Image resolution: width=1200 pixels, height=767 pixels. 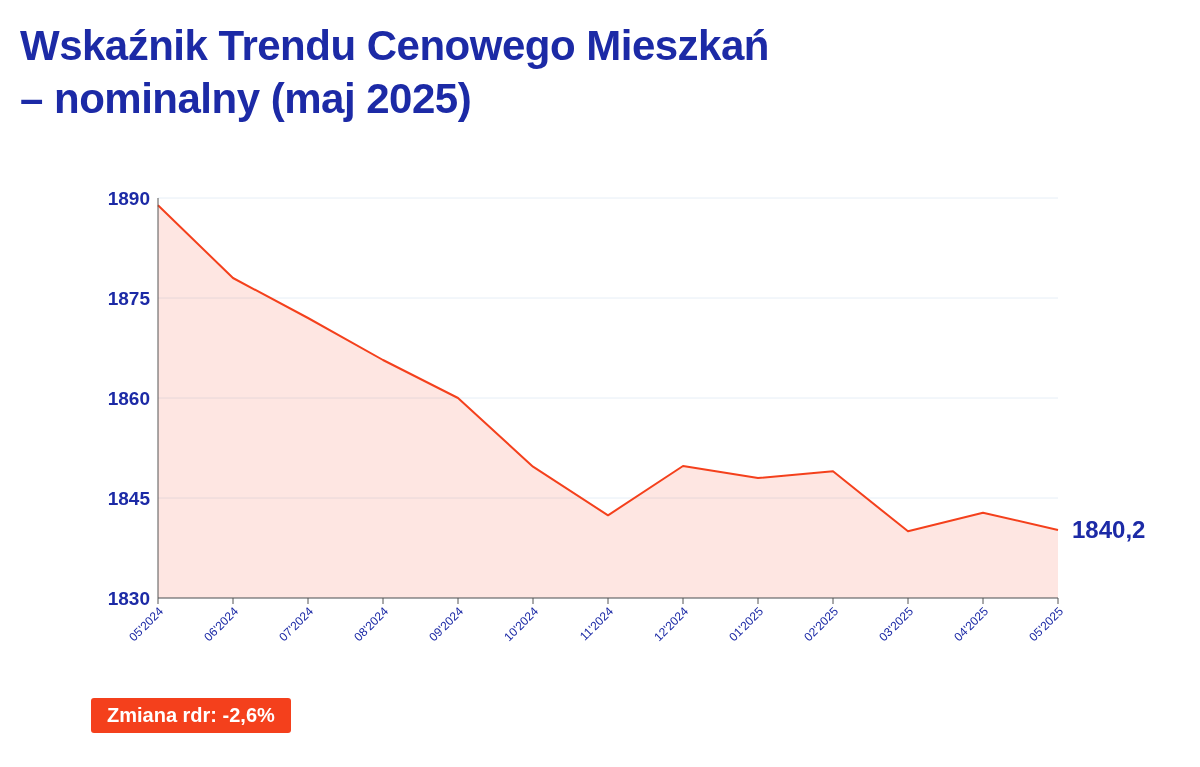 What do you see at coordinates (1109, 529) in the screenshot?
I see `data-label: 1840,2` at bounding box center [1109, 529].